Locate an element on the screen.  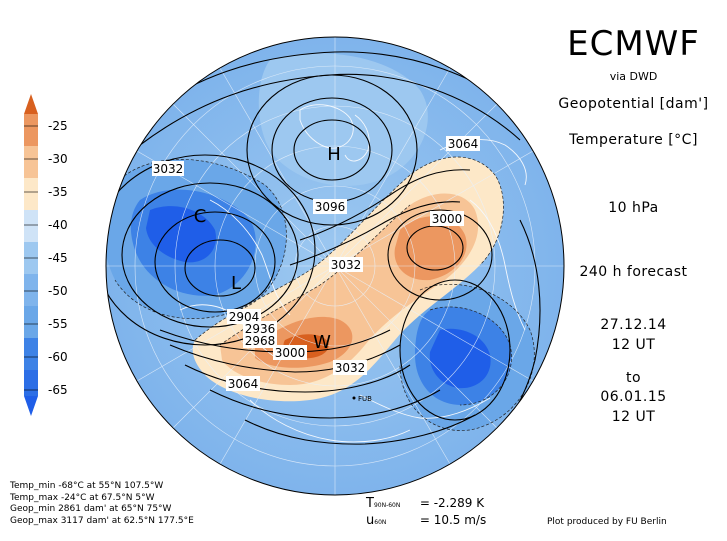
colorbar-label: -60 is located at coordinates (58, 357).